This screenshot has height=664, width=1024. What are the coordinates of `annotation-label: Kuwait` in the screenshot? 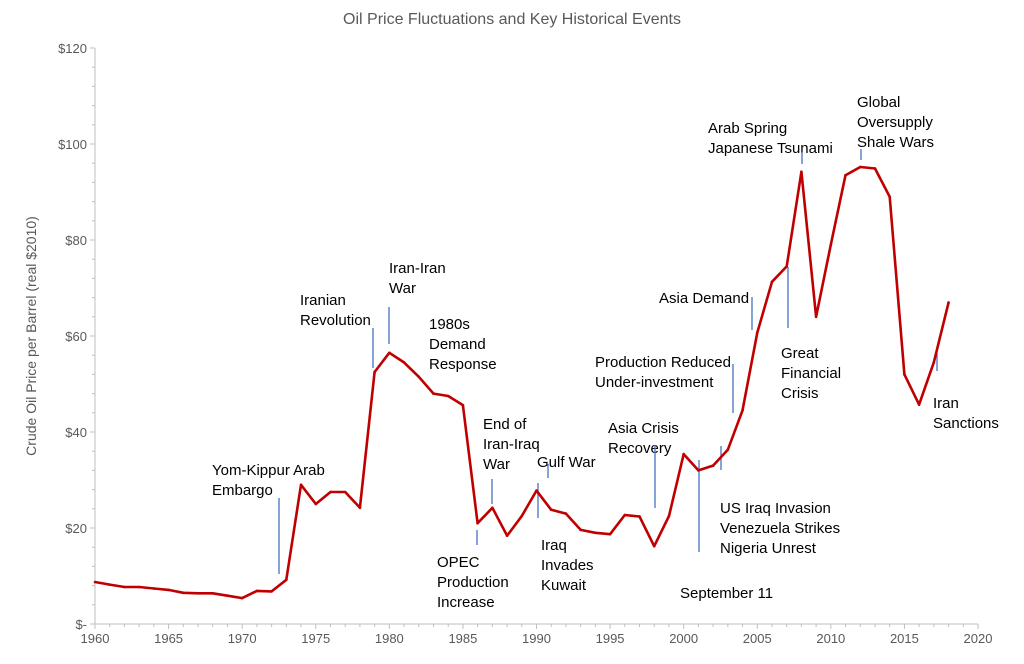 It's located at (564, 585).